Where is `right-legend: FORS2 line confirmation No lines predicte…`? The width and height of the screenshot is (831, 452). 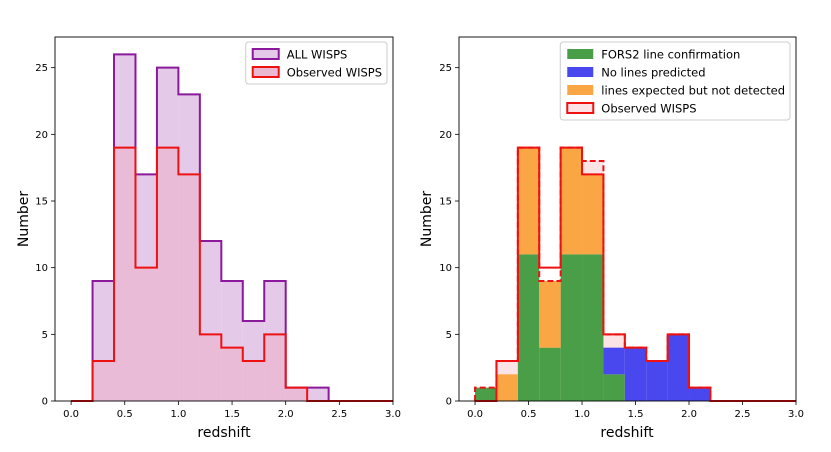 right-legend: FORS2 line confirmation No lines predicte… is located at coordinates (675, 81).